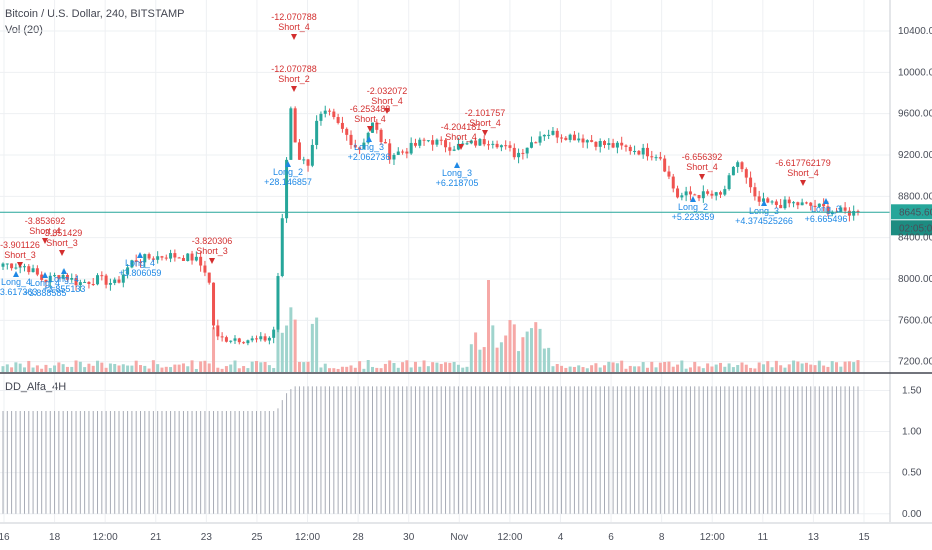  What do you see at coordinates (16, 282) in the screenshot?
I see `signal-label: Long_4` at bounding box center [16, 282].